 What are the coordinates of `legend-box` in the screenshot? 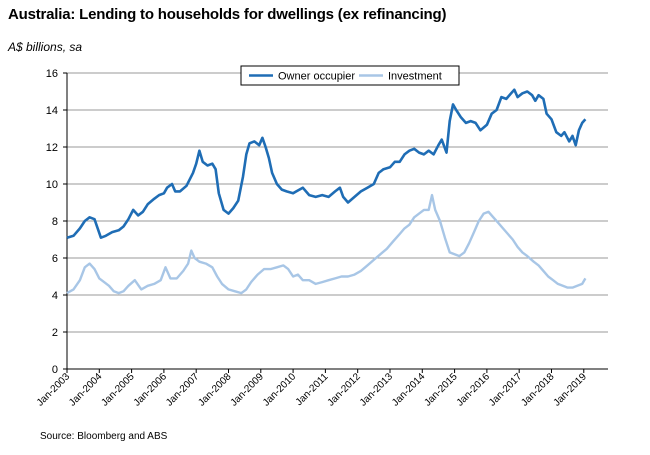 It's located at (350, 75).